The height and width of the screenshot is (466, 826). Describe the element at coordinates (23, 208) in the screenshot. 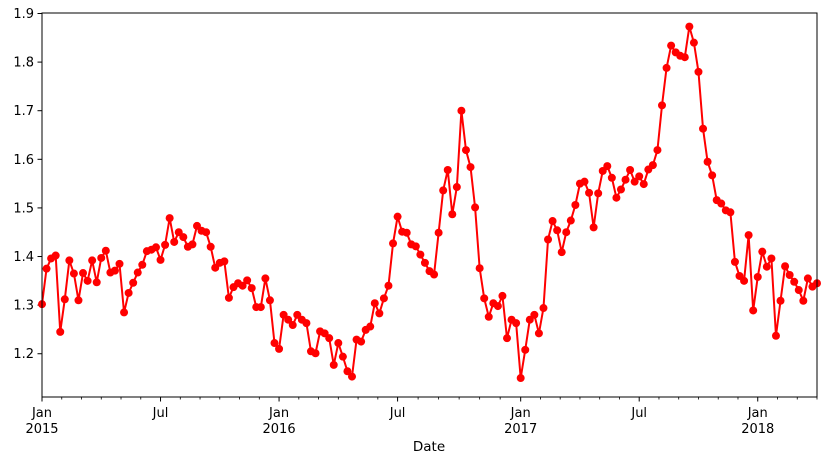

I see `y-tick-label: 1.5` at that location.